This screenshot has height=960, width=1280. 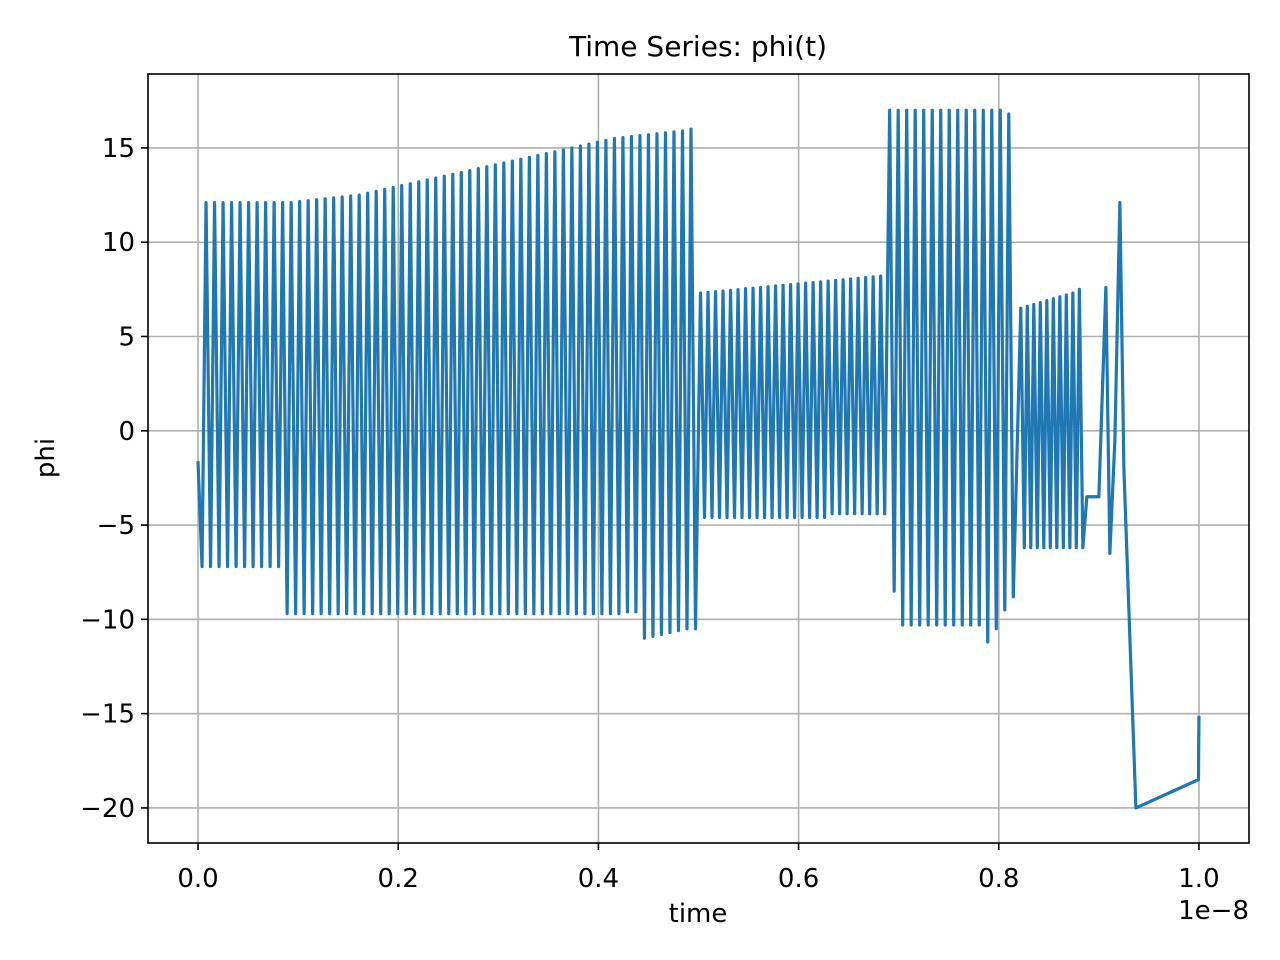 What do you see at coordinates (398, 879) in the screenshot?
I see `x-tick-label: 0.2` at bounding box center [398, 879].